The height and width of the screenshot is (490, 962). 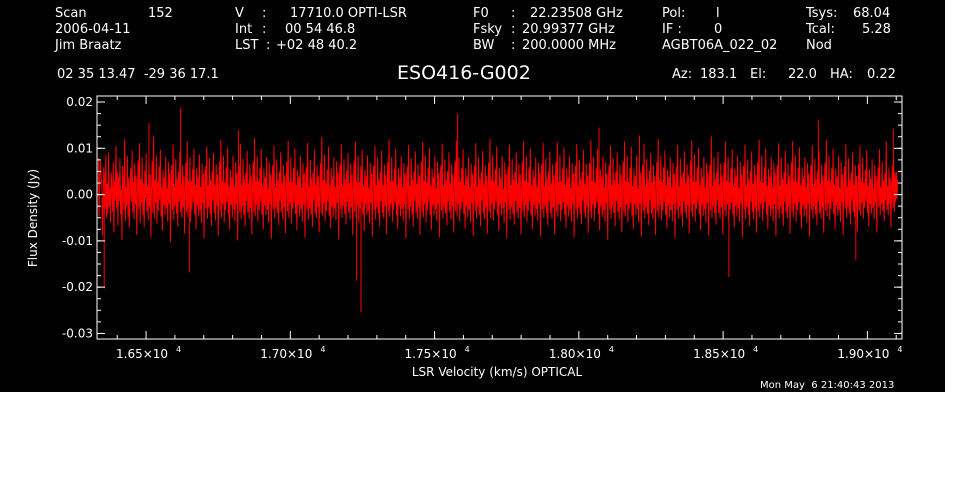 I want to click on polarization-value: l, so click(x=718, y=13).